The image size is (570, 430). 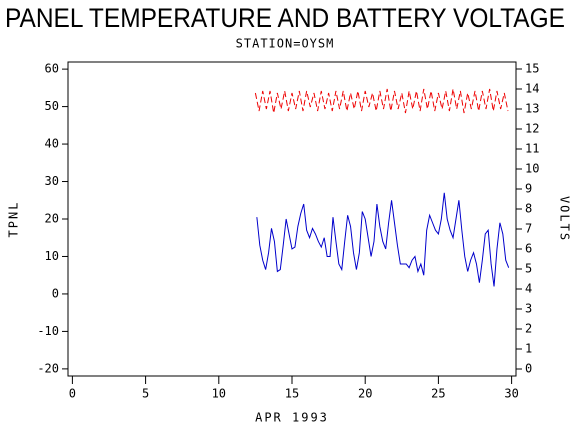 I want to click on y2-tick-label: 3, so click(x=528, y=309).